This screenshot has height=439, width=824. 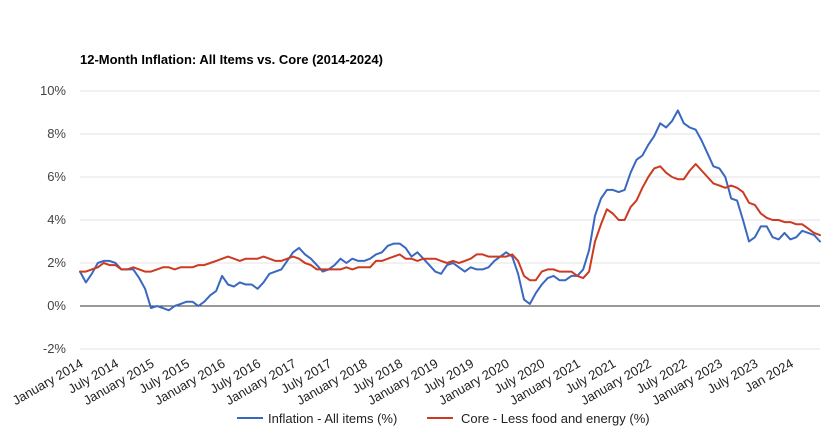 What do you see at coordinates (56, 305) in the screenshot?
I see `y-tick-label: 0%` at bounding box center [56, 305].